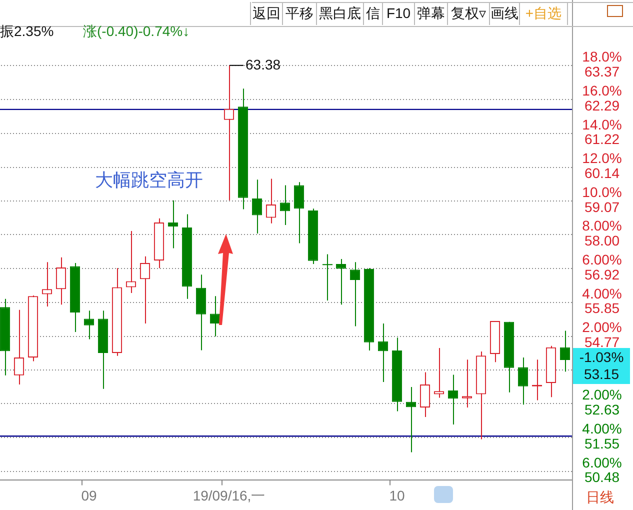  Describe the element at coordinates (136, 31) in the screenshot. I see `annotation: 涨(-0.40)-0.74%↓` at that location.